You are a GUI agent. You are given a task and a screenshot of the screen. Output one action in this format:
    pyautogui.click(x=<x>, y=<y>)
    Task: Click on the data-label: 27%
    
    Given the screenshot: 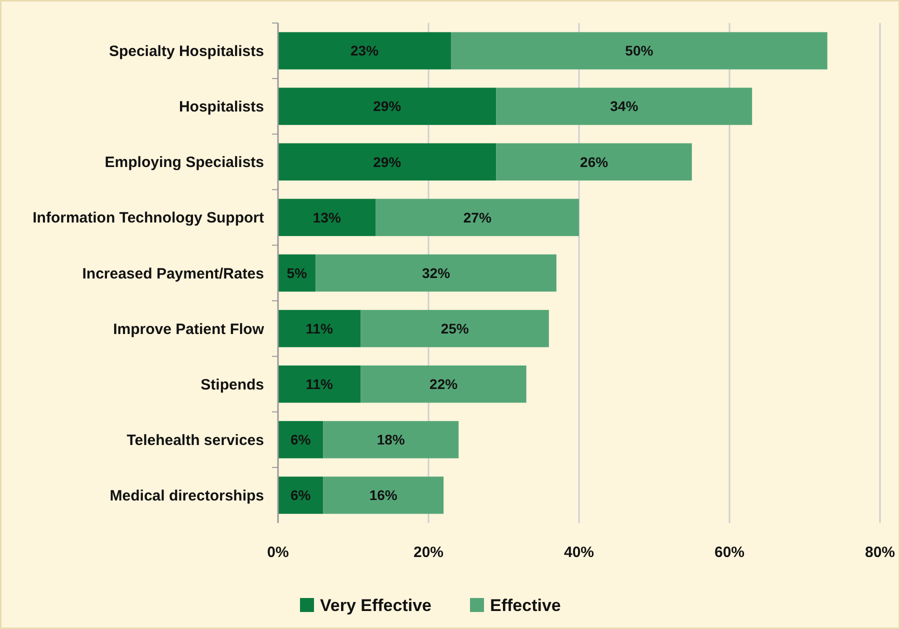 What is the action you would take?
    pyautogui.click(x=477, y=217)
    